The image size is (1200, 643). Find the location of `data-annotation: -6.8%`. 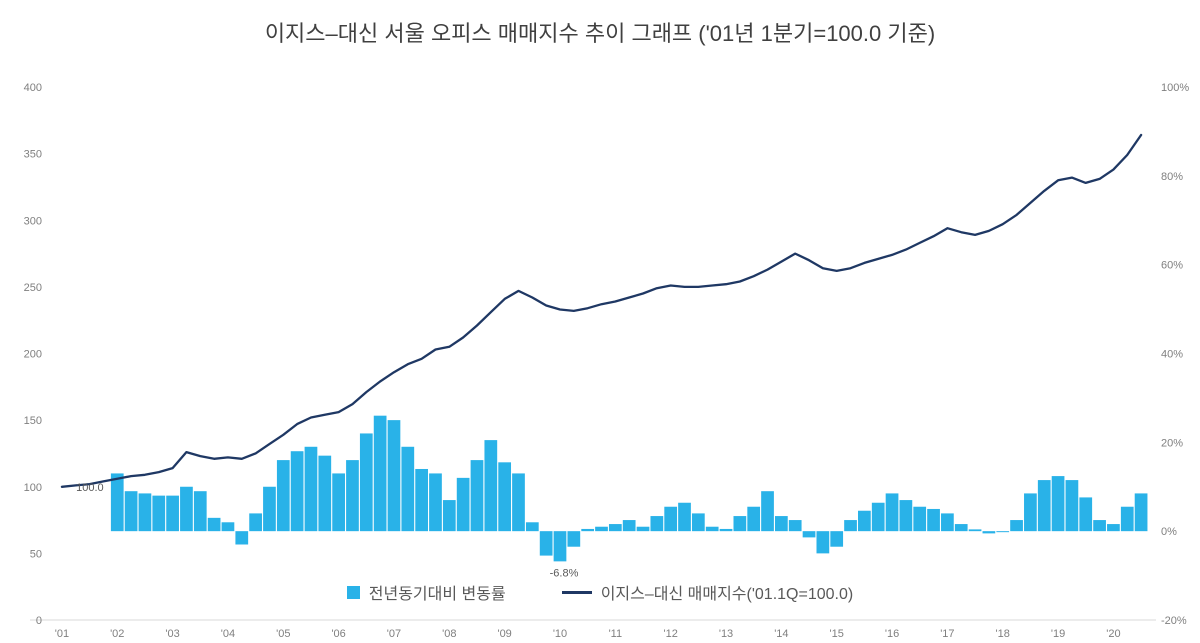

data-annotation: -6.8% is located at coordinates (564, 573).